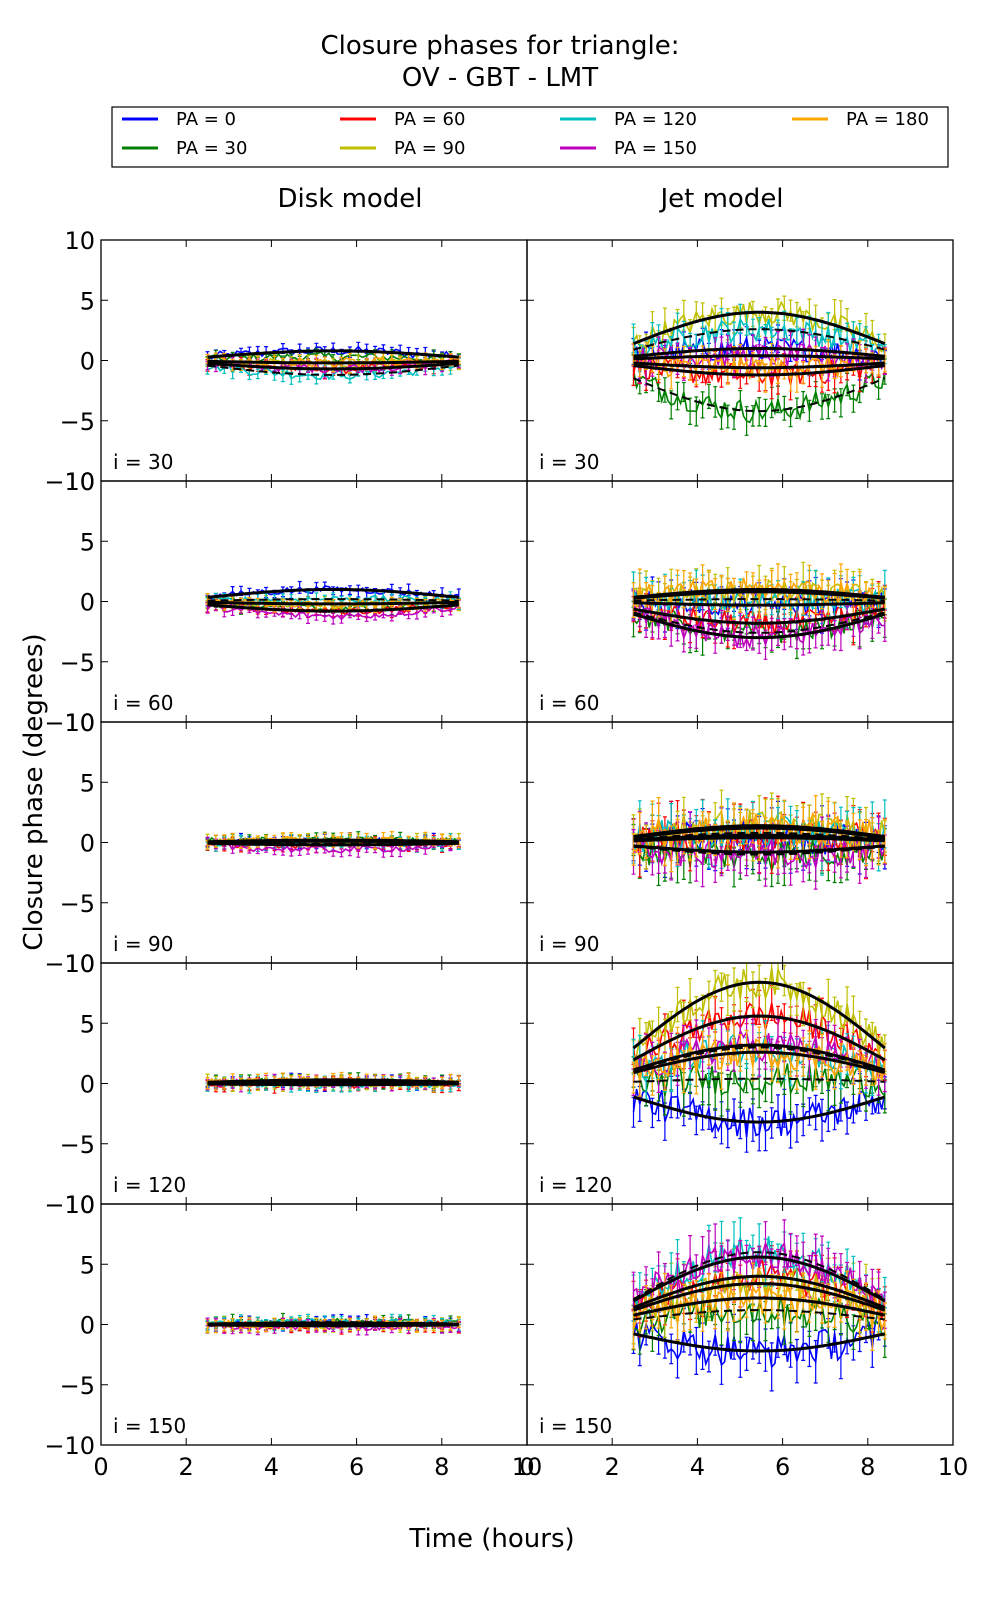 Image resolution: width=1000 pixels, height=1600 pixels. What do you see at coordinates (211, 148) in the screenshot?
I see `legend-label: PA = 30` at bounding box center [211, 148].